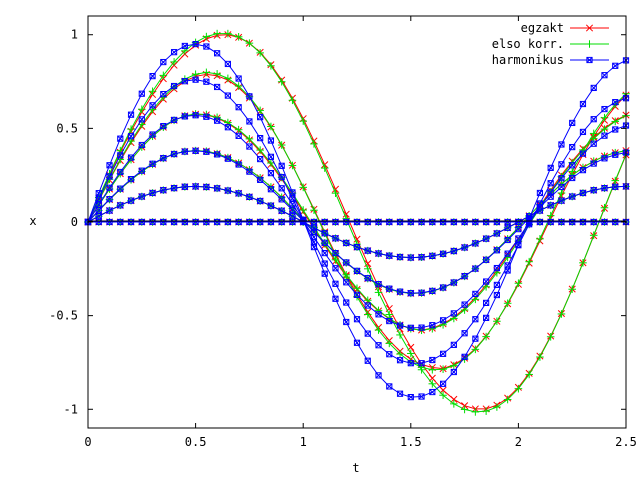  Describe the element at coordinates (550, 60) in the screenshot. I see `legend-entry: harmonikus` at that location.